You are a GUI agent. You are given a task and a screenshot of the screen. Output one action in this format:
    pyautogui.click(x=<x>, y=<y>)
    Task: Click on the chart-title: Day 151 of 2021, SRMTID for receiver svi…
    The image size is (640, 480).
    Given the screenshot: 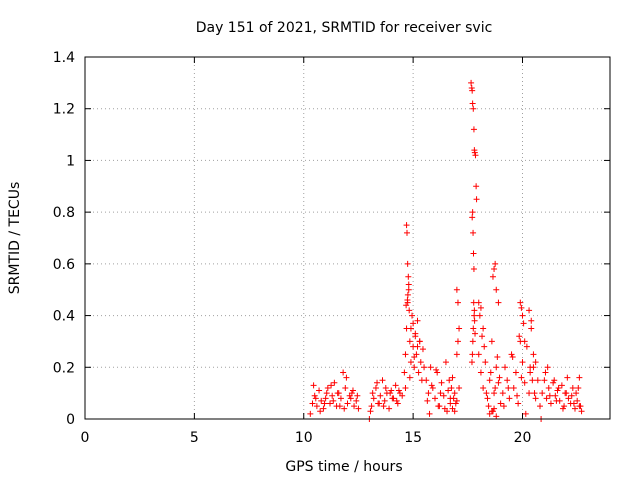 What is the action you would take?
    pyautogui.click(x=344, y=28)
    